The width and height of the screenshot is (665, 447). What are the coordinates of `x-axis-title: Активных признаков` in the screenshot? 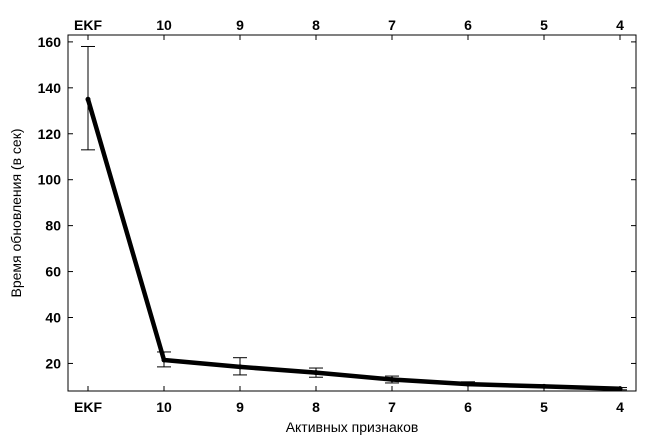 It's located at (352, 427).